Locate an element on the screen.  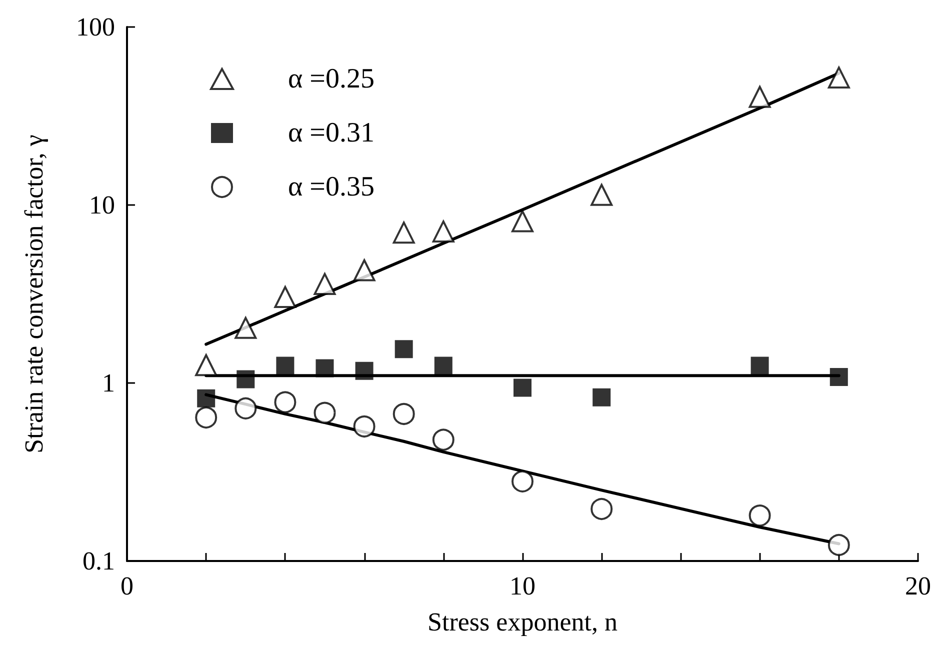
y-tick-label: 100 is located at coordinates (95, 27).